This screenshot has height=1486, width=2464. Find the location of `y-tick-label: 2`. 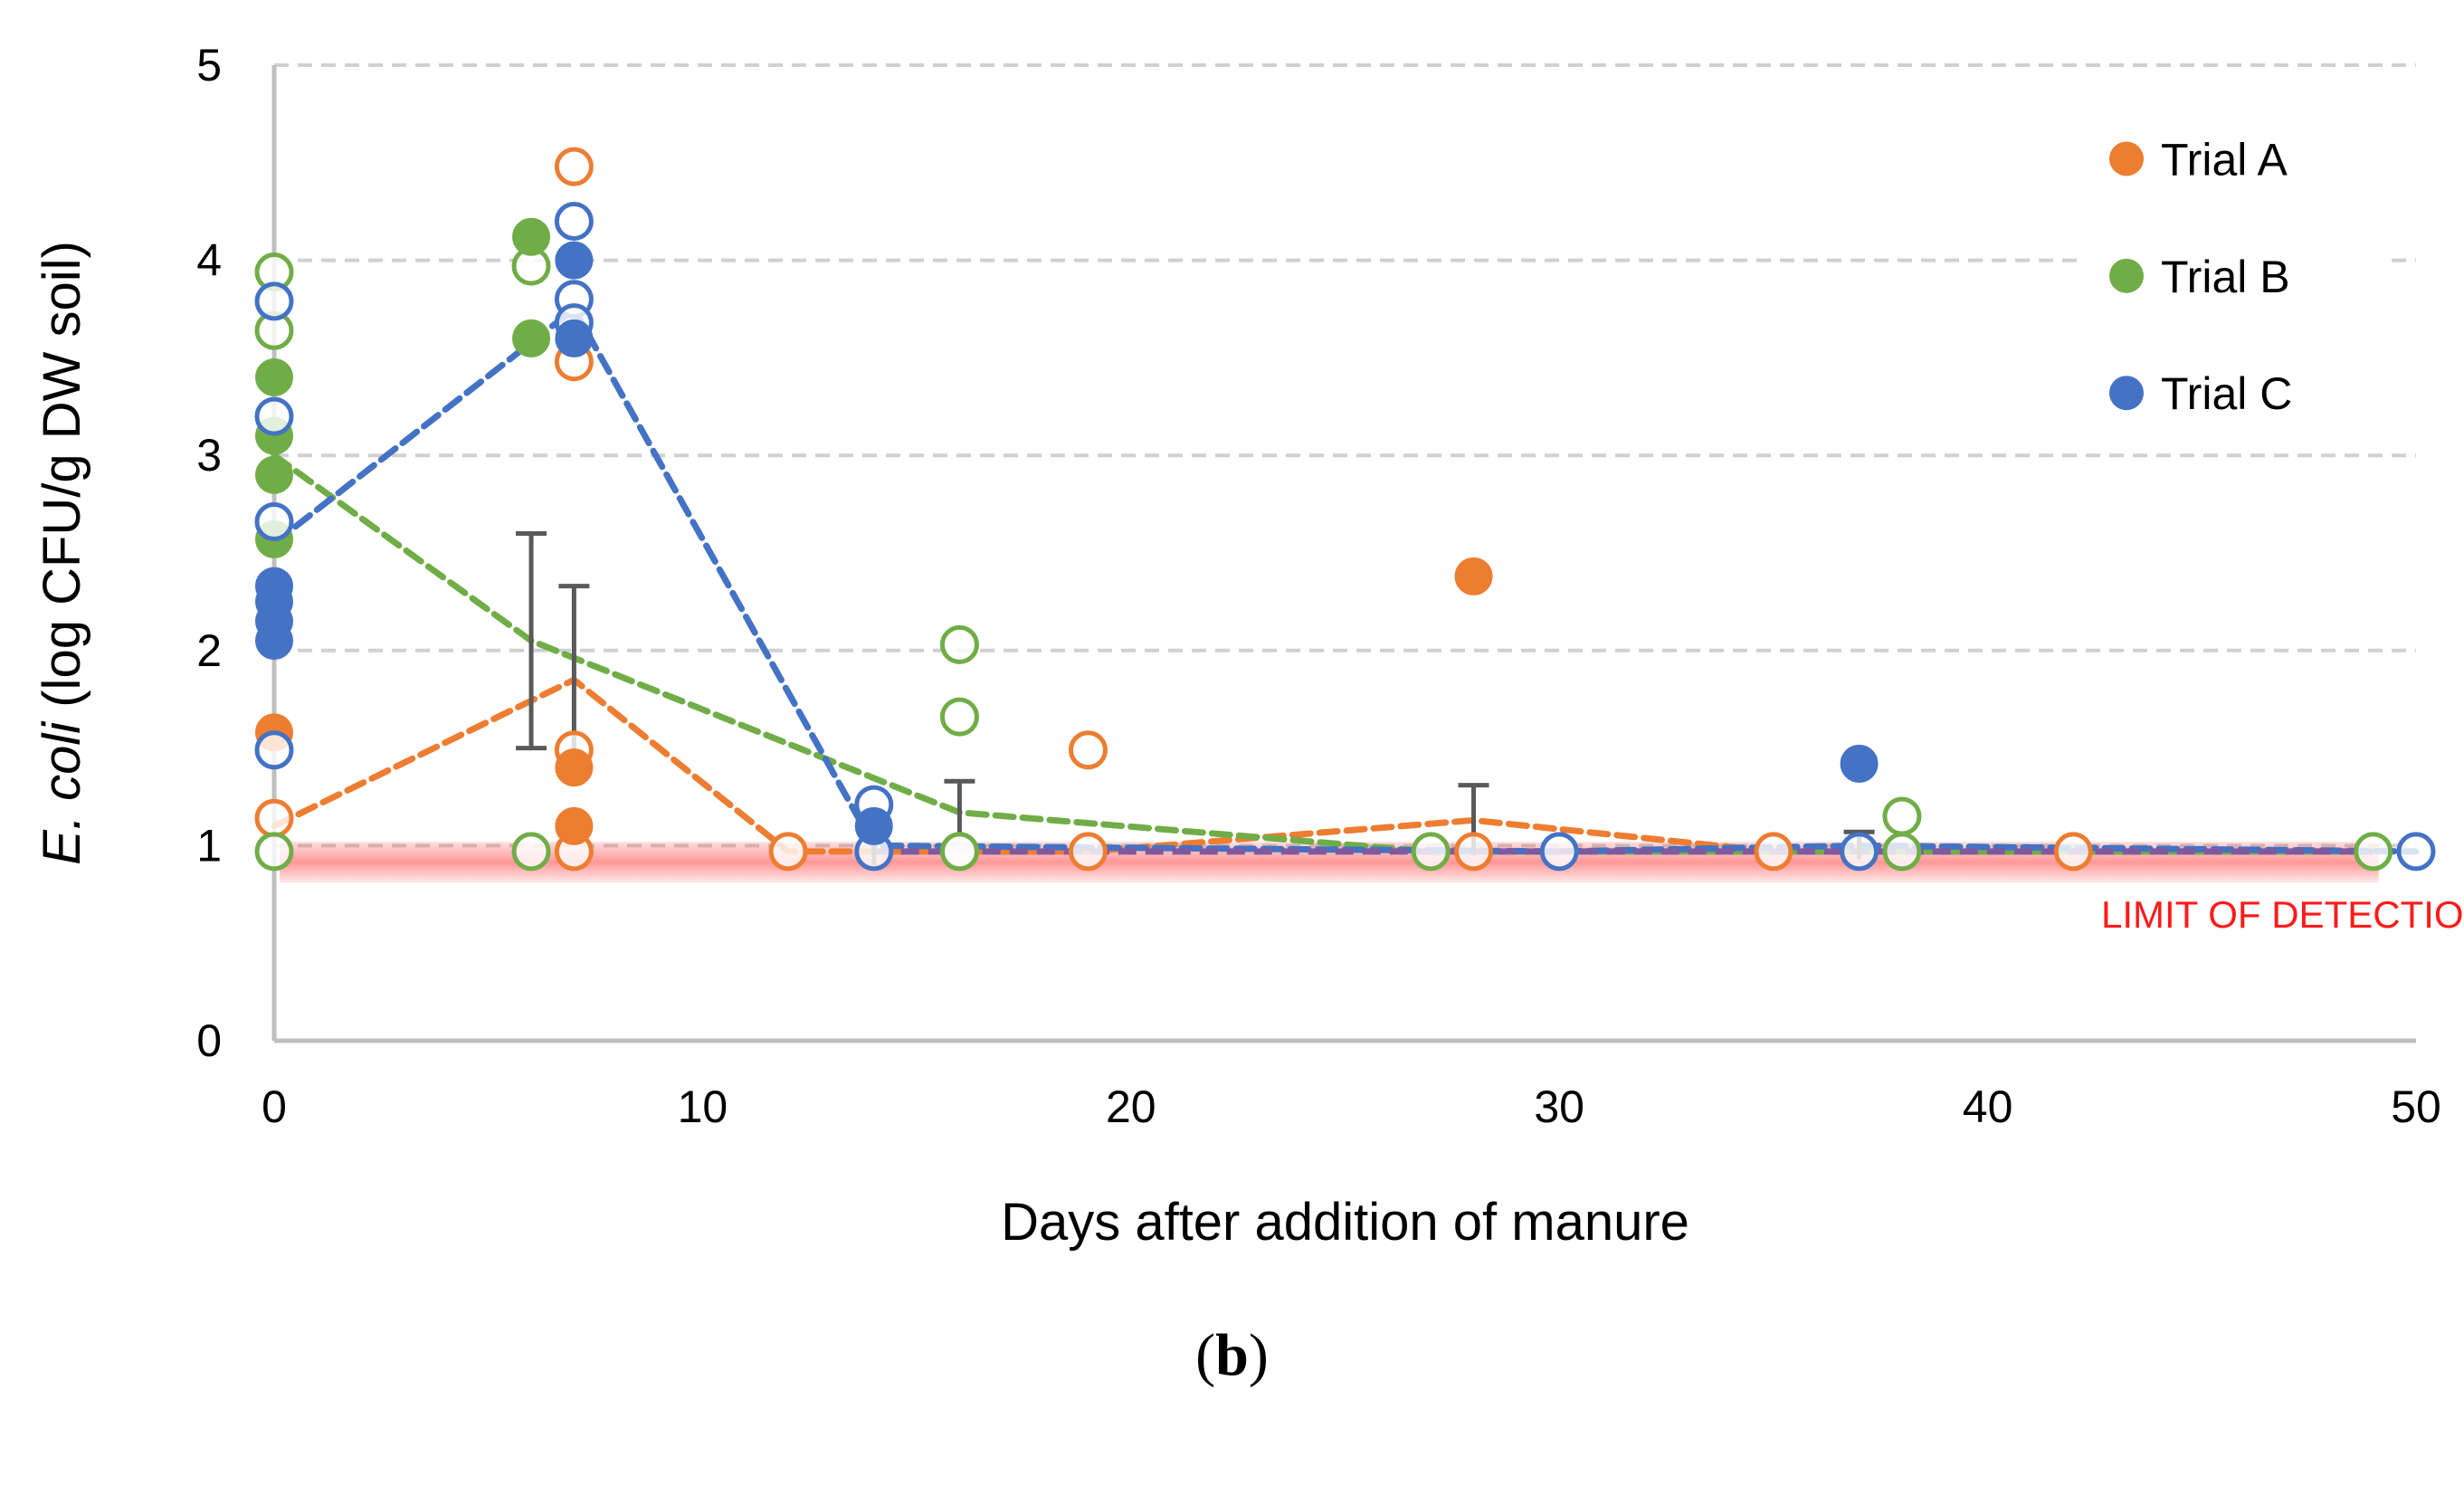

y-tick-label: 2 is located at coordinates (209, 650).